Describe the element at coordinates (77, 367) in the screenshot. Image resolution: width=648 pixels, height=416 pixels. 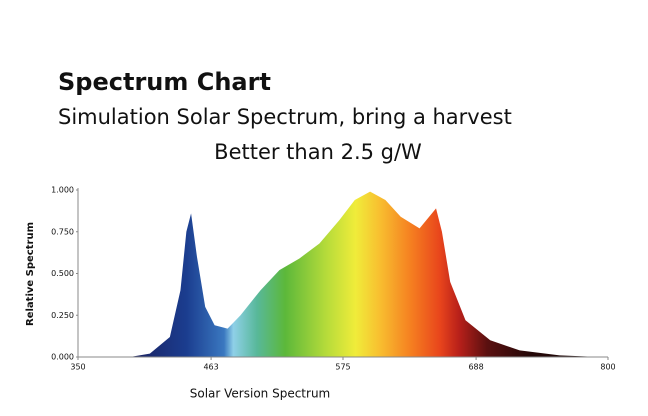
I see `x-tick-label: 350` at that location.